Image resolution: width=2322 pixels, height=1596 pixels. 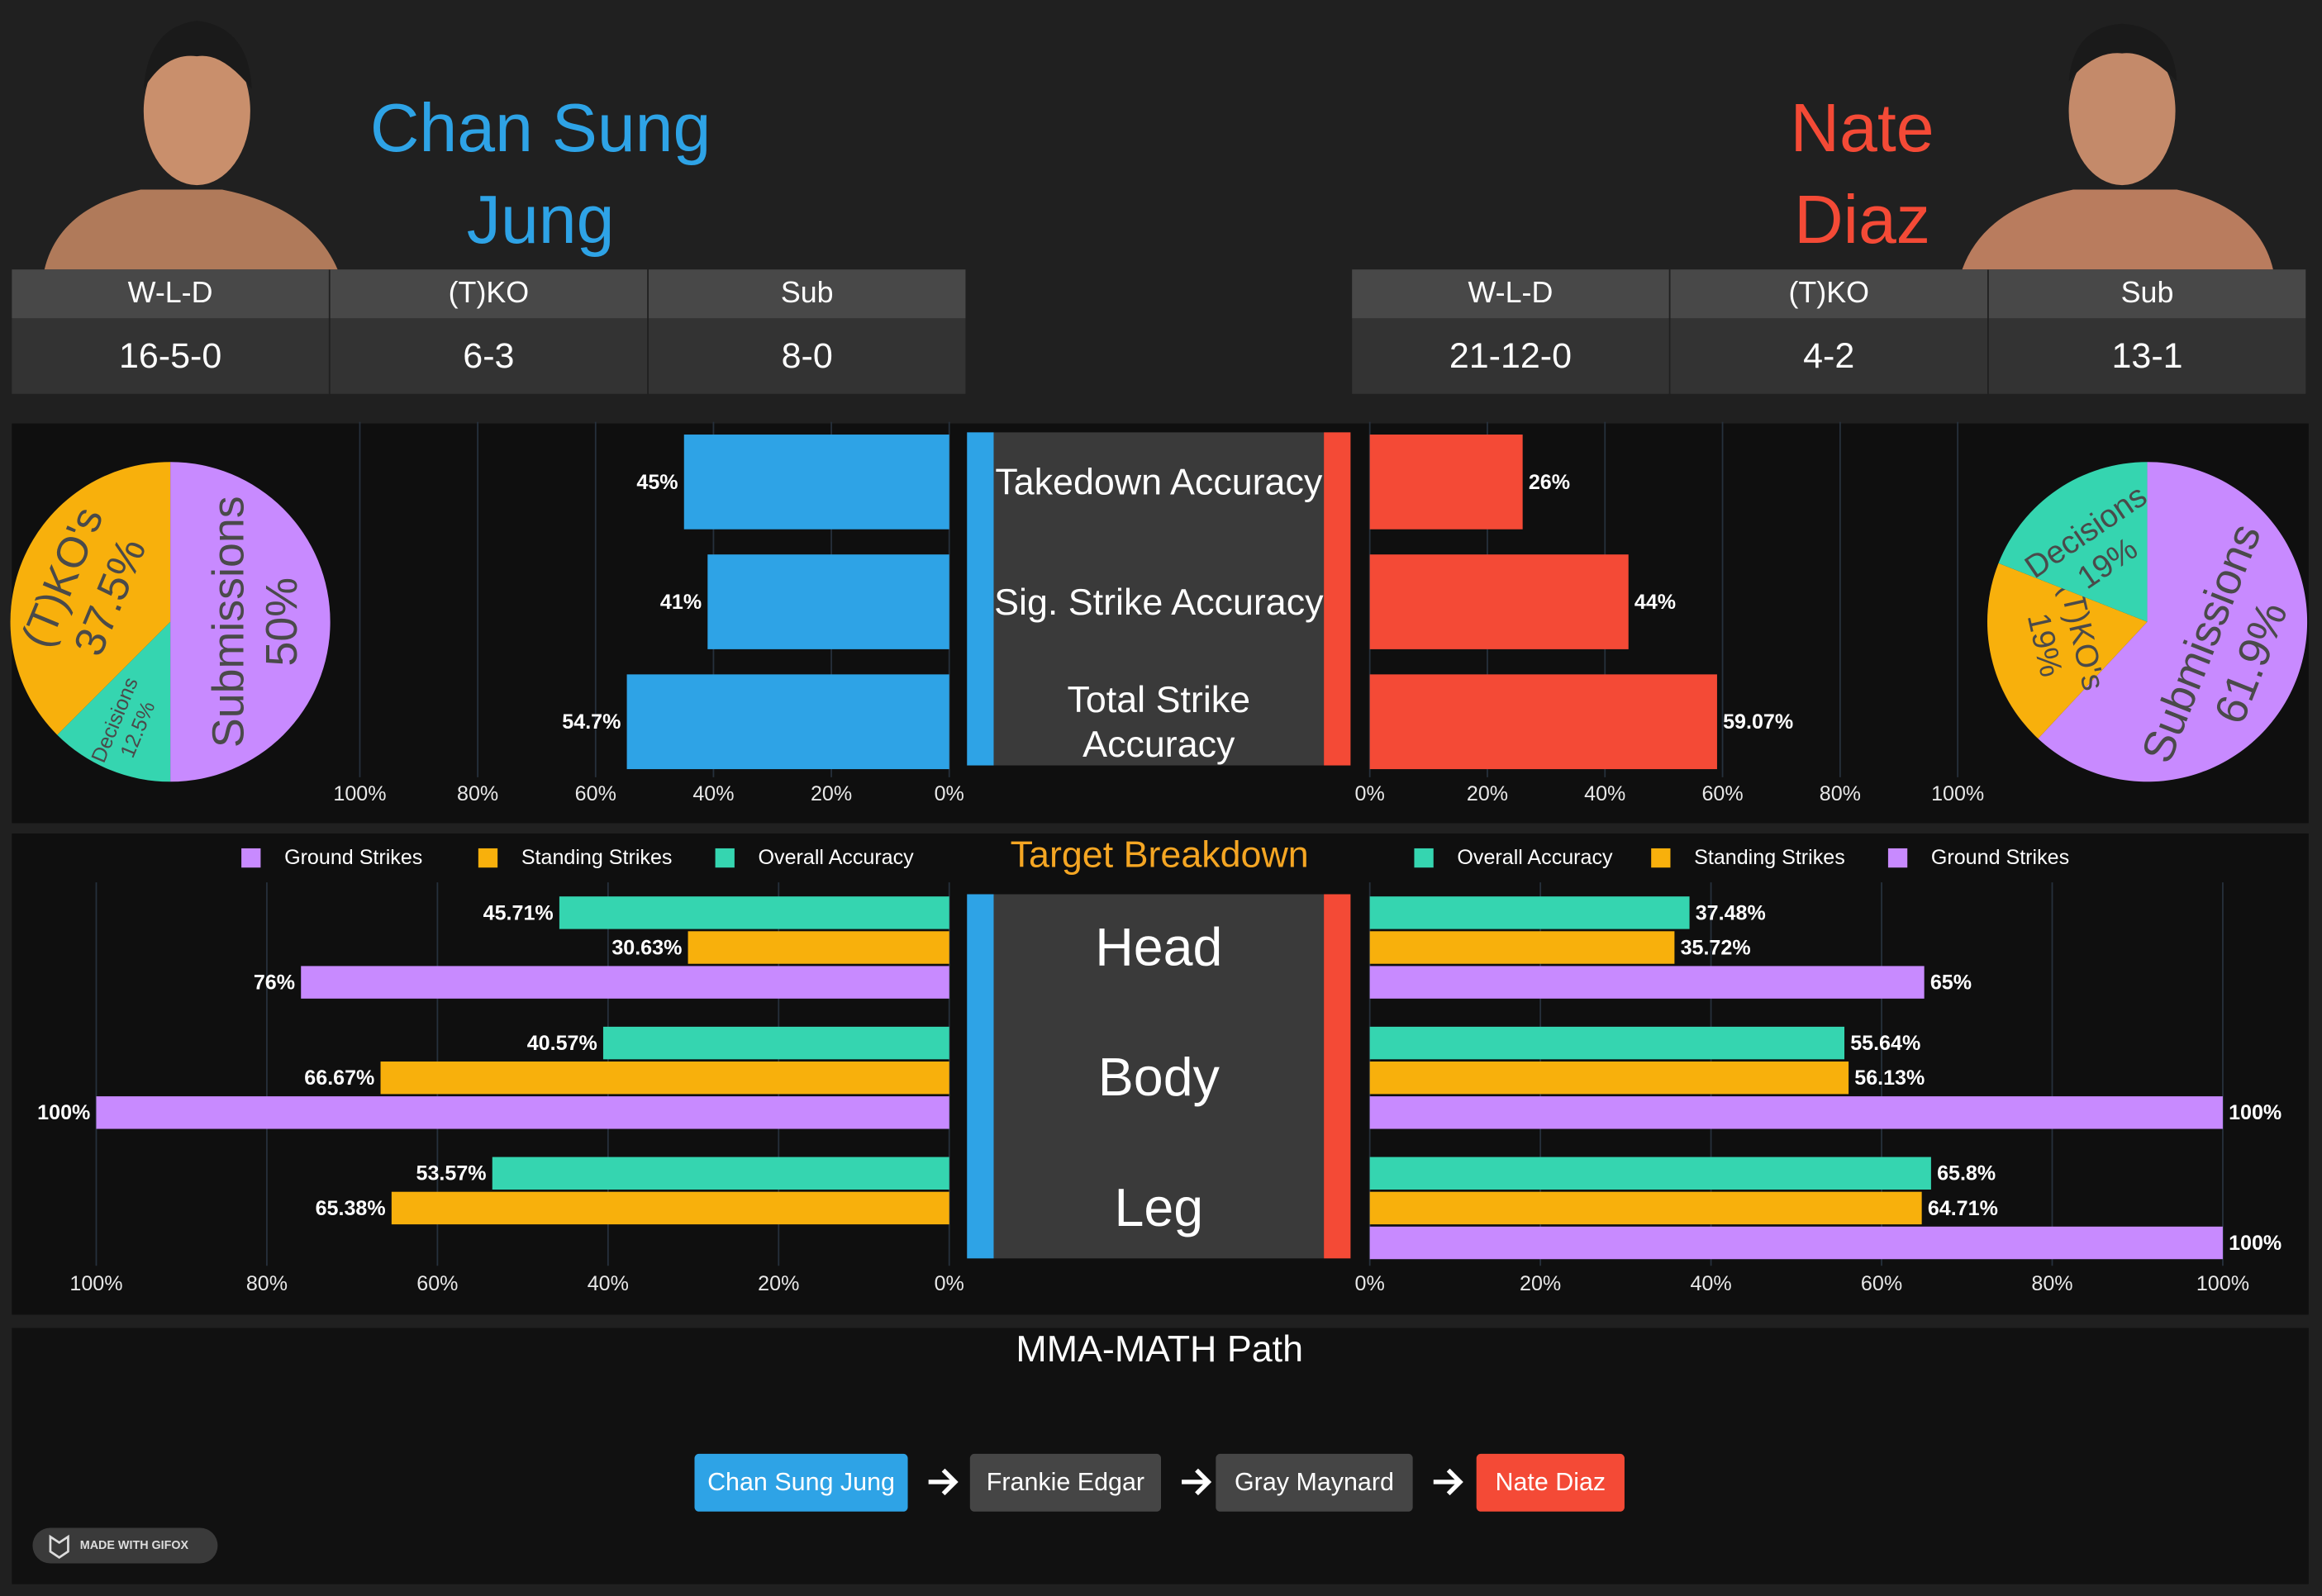 I want to click on value-label: 64.71%, so click(x=1963, y=1208).